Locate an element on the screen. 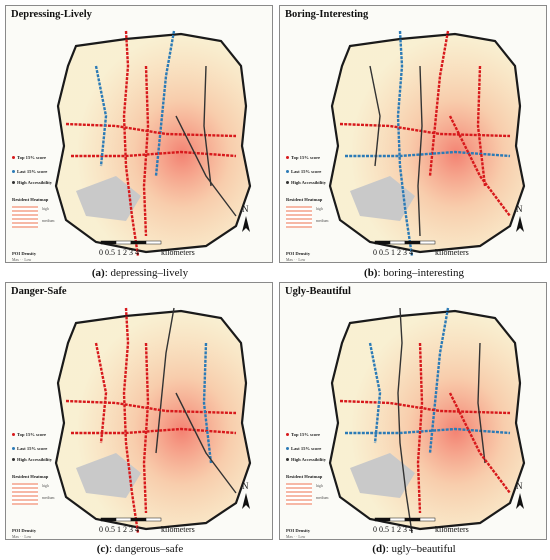  city-boundary is located at coordinates (153, 143).